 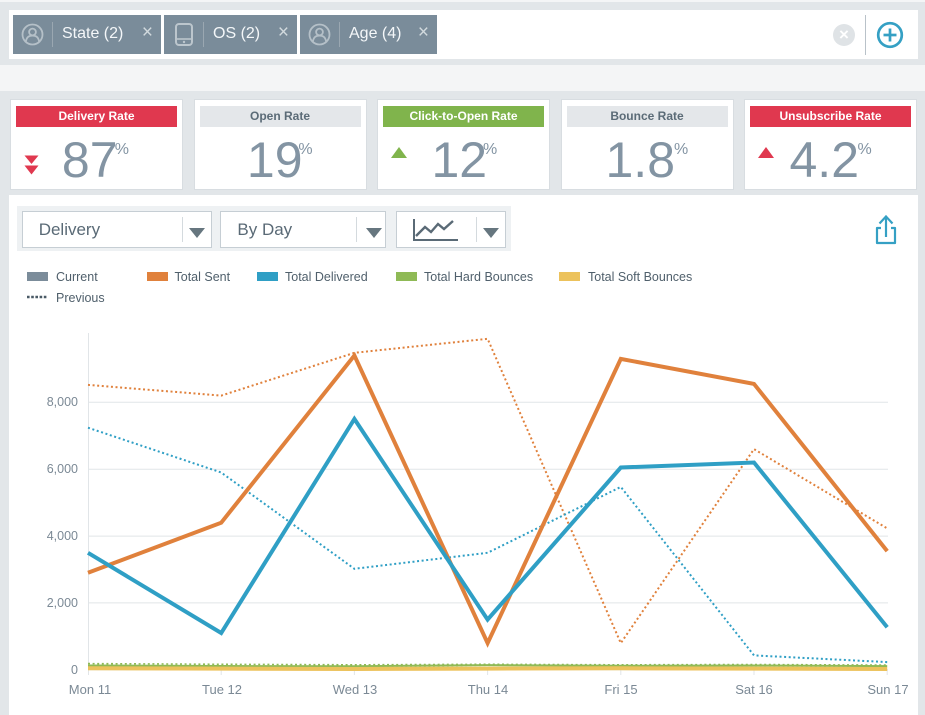 I want to click on svg-text: Mon 11, so click(x=90, y=689).